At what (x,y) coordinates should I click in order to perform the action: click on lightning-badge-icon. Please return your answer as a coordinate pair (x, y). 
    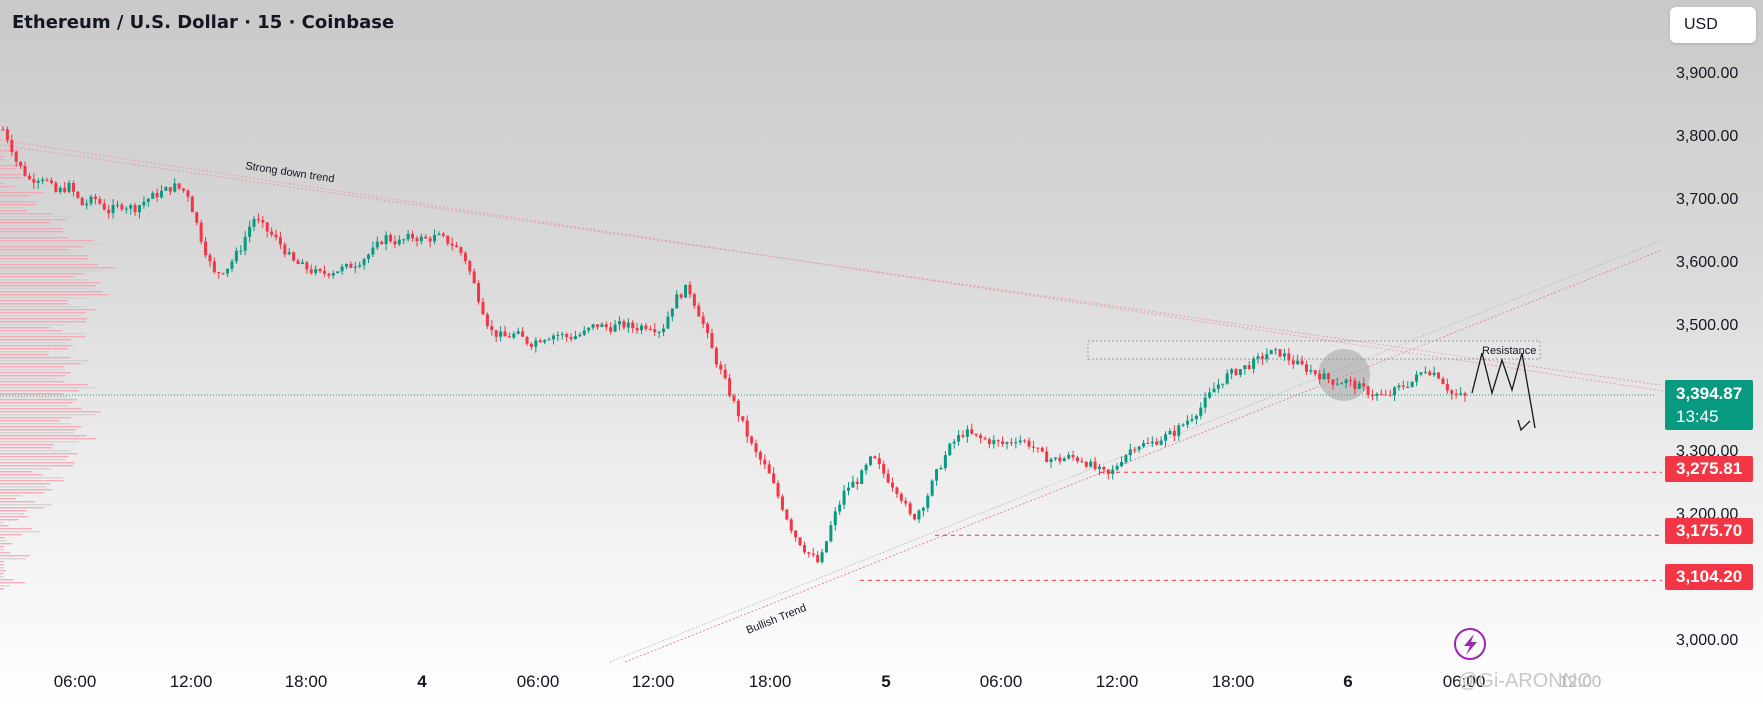
    Looking at the image, I should click on (1470, 644).